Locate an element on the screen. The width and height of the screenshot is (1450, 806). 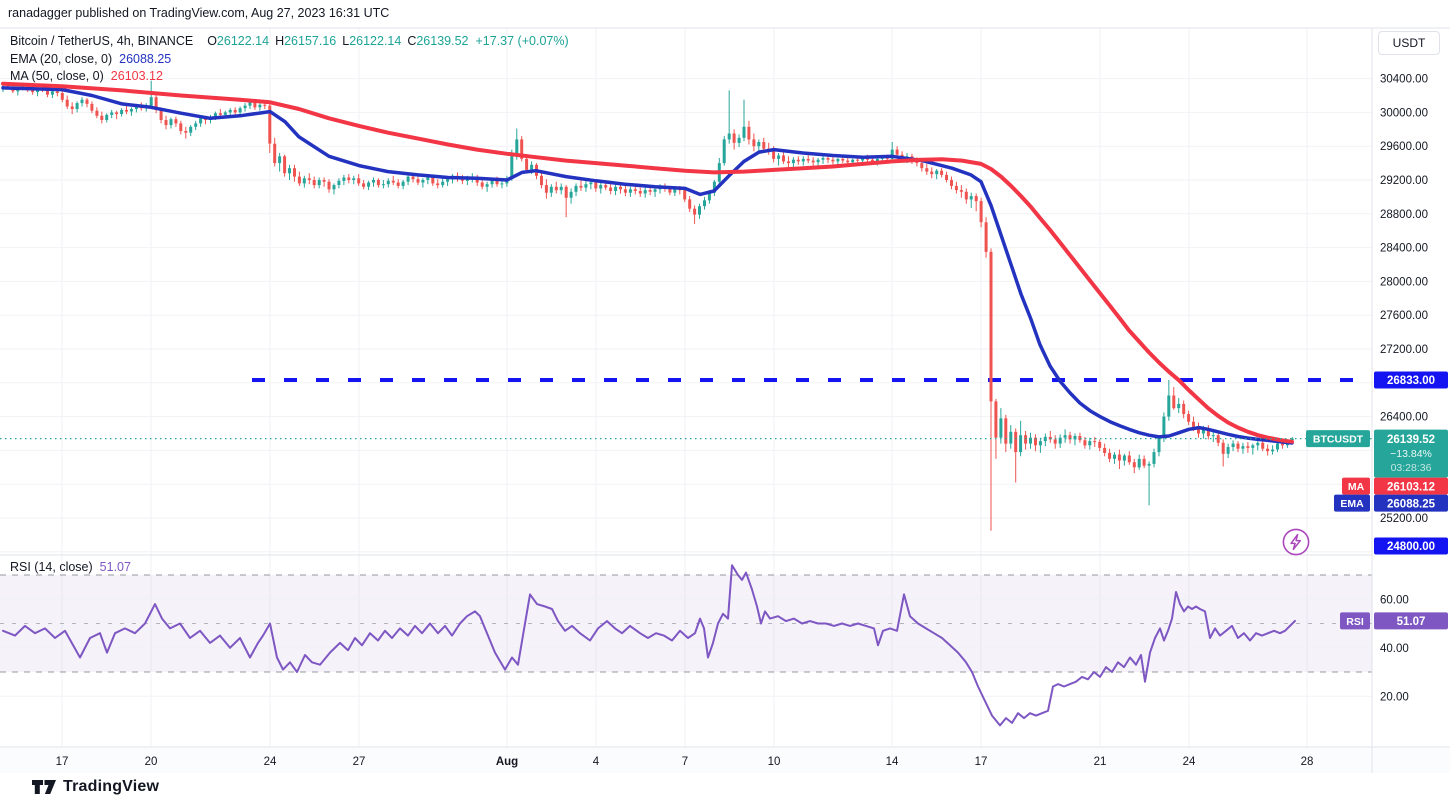
last-price-badge is located at coordinates (1411, 453).